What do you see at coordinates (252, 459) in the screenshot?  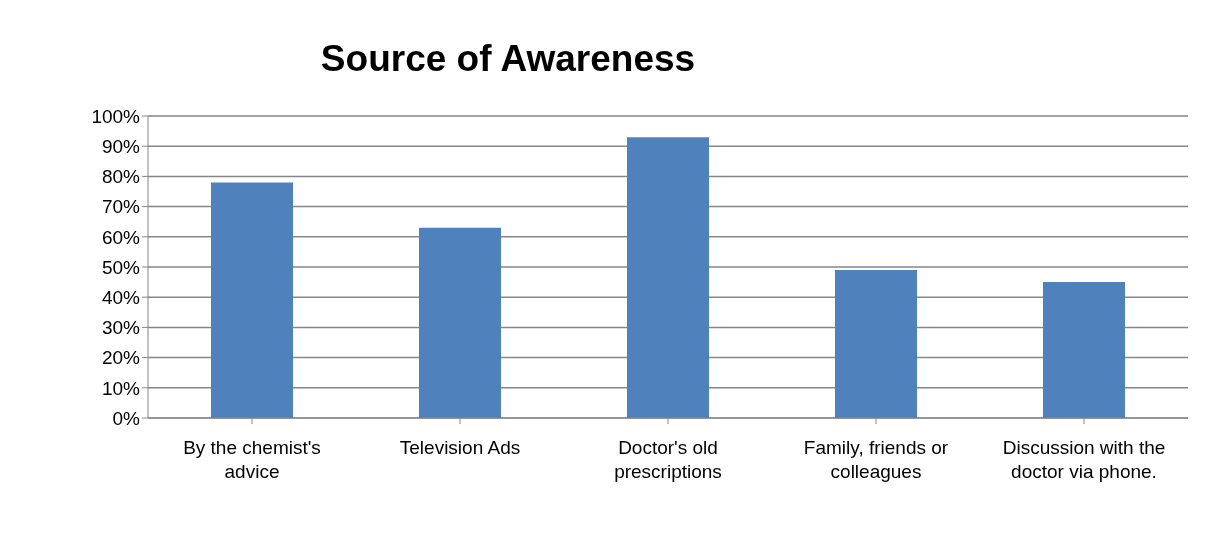 I see `x-tick-label: By the chemist's advice` at bounding box center [252, 459].